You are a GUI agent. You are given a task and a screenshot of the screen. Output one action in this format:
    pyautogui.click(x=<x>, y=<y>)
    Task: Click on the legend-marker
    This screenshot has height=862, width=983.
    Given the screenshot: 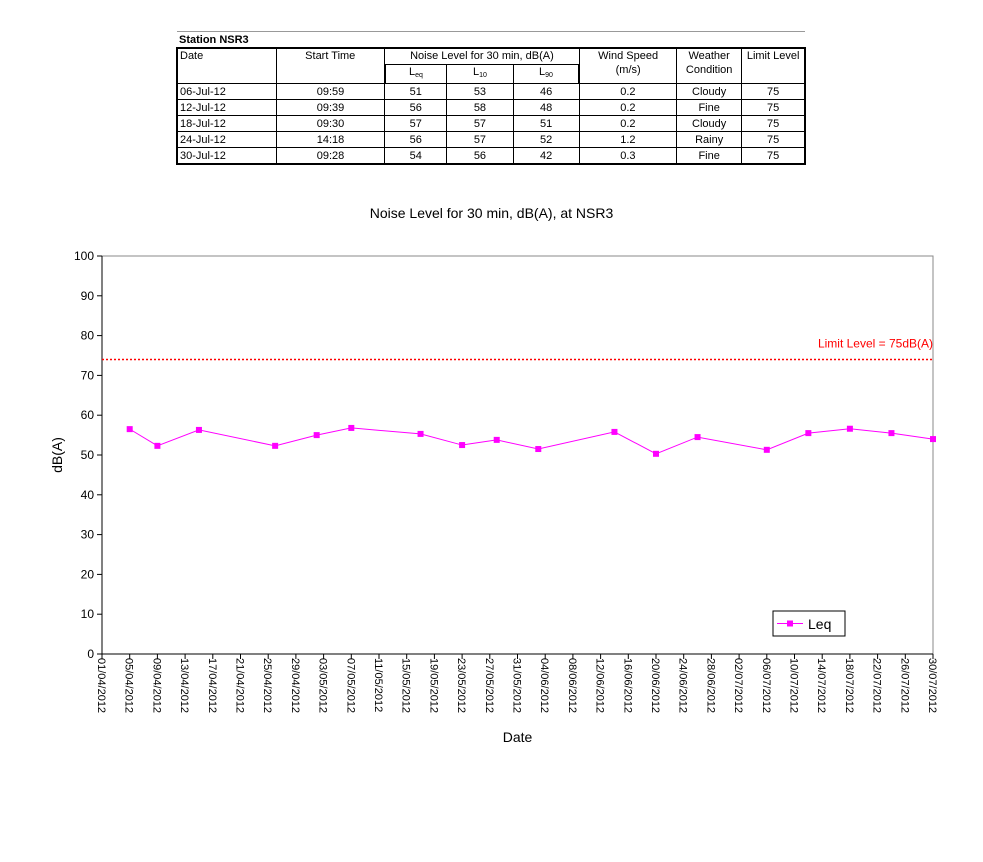 What is the action you would take?
    pyautogui.click(x=790, y=623)
    